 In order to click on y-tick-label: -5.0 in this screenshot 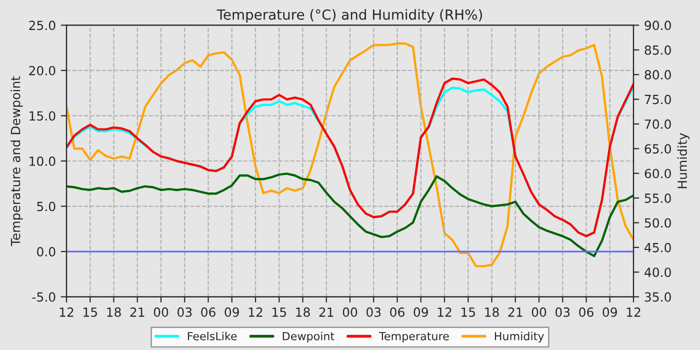, I will do `click(44, 297)`.